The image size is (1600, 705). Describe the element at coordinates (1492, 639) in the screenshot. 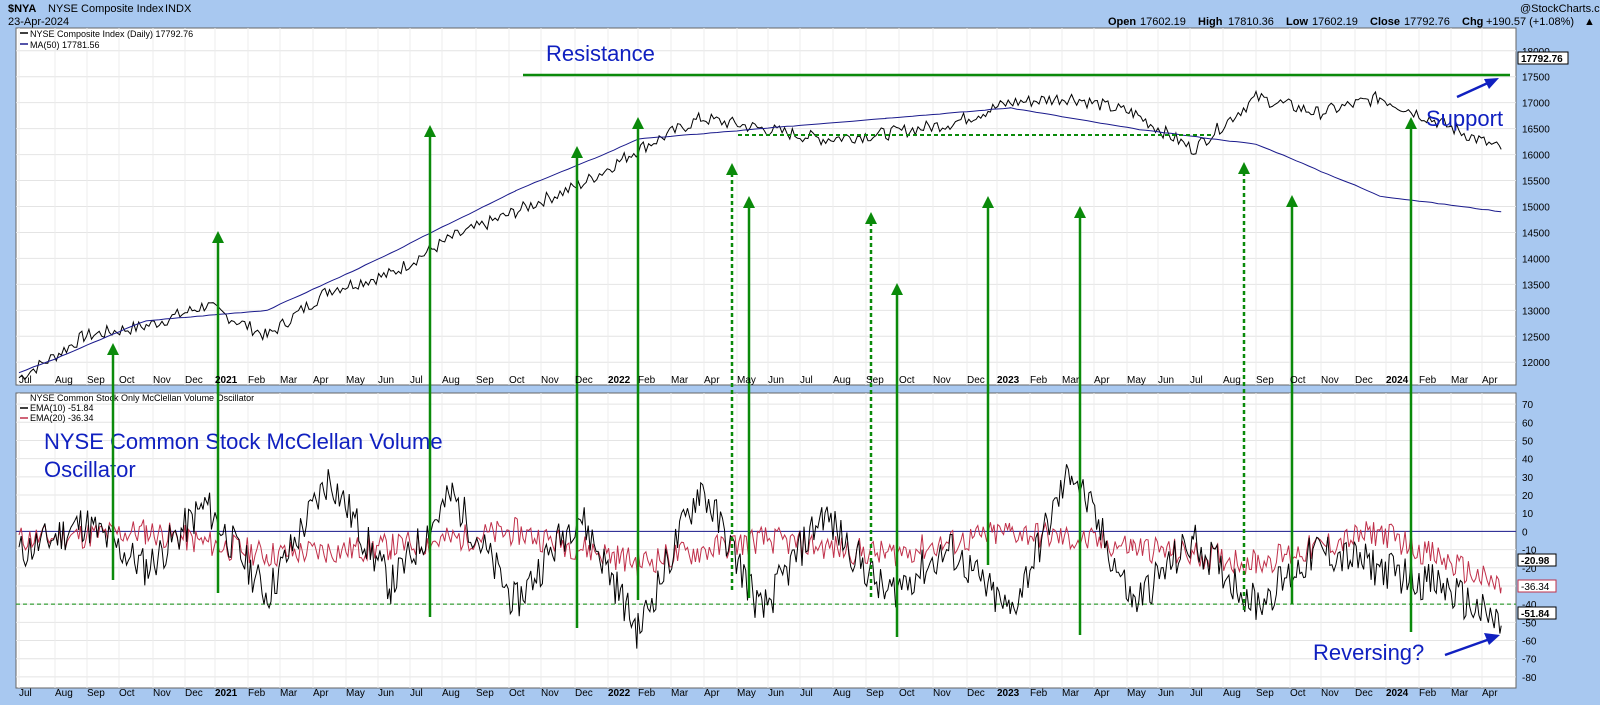

I see `reversing-arrow-icon` at that location.